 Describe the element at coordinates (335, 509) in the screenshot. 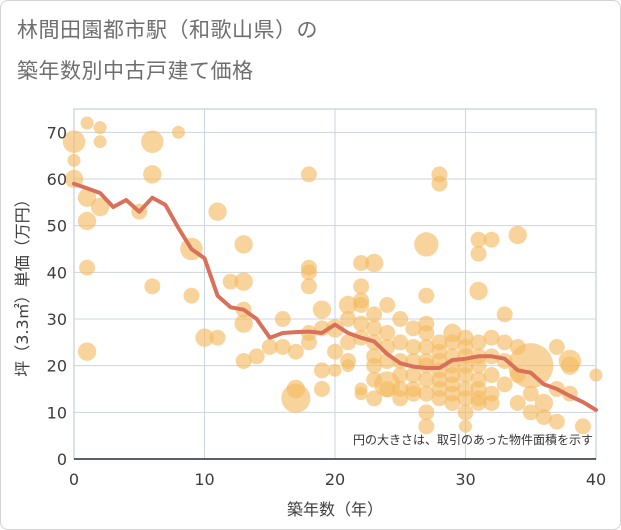

I see `x-axis-label: 築年数（年）` at that location.